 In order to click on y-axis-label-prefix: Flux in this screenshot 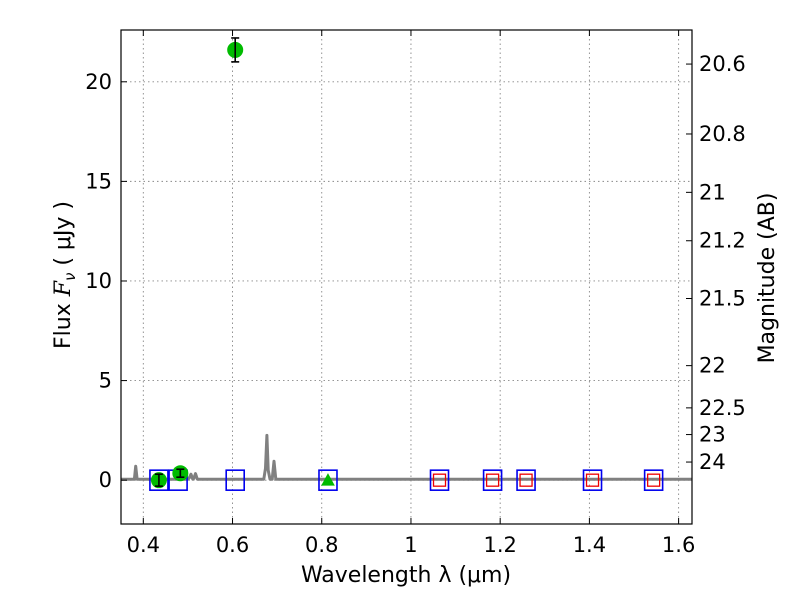, I will do `click(63, 322)`.